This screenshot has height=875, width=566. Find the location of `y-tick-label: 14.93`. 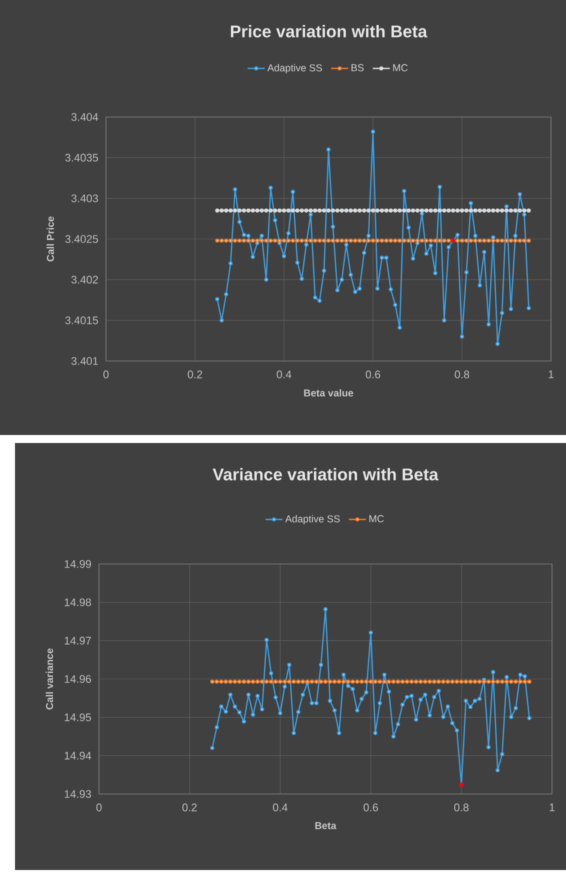

y-tick-label: 14.93 is located at coordinates (77, 794).